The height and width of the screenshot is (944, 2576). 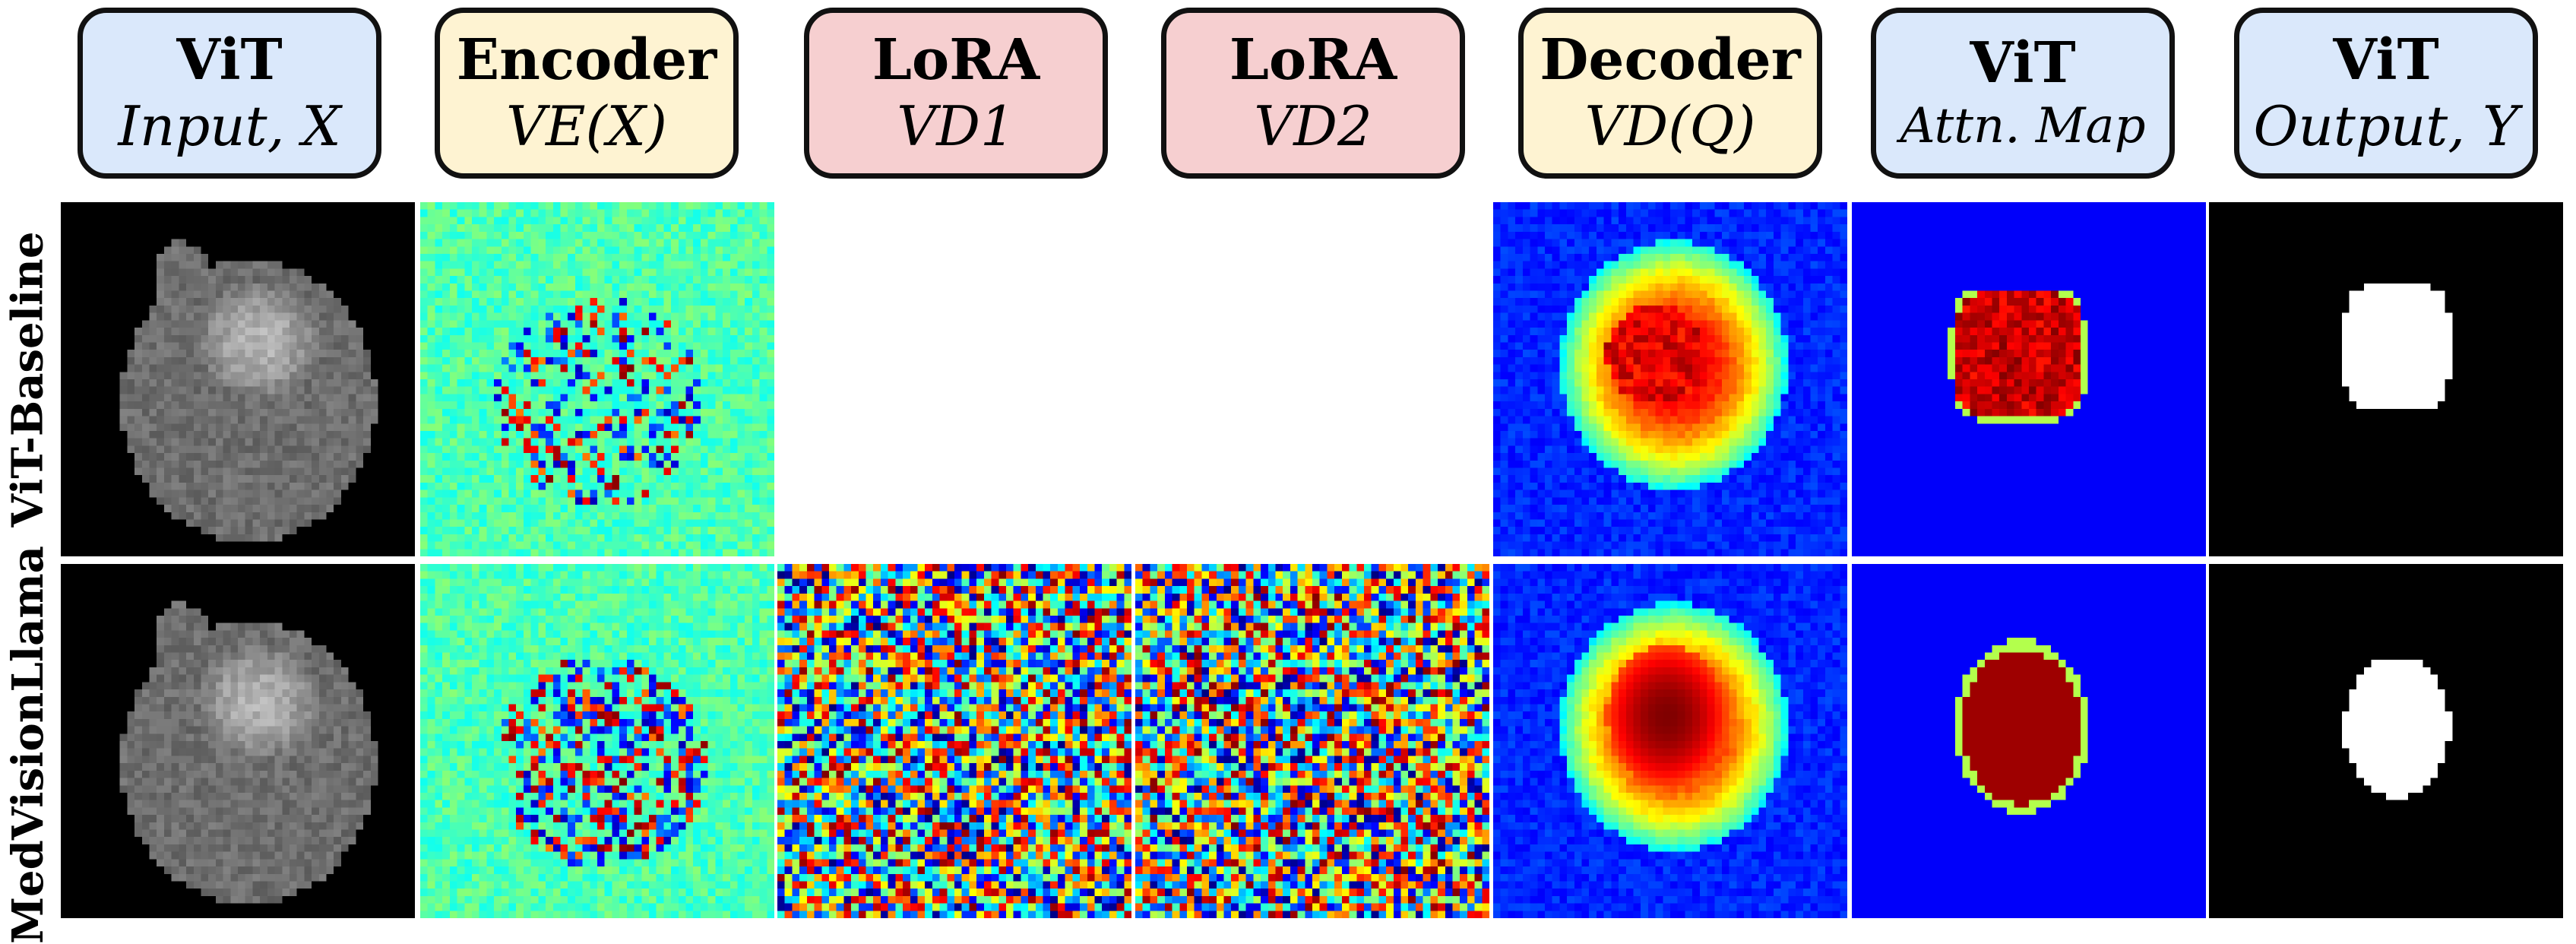 I want to click on panel-input-baseline, so click(x=238, y=379).